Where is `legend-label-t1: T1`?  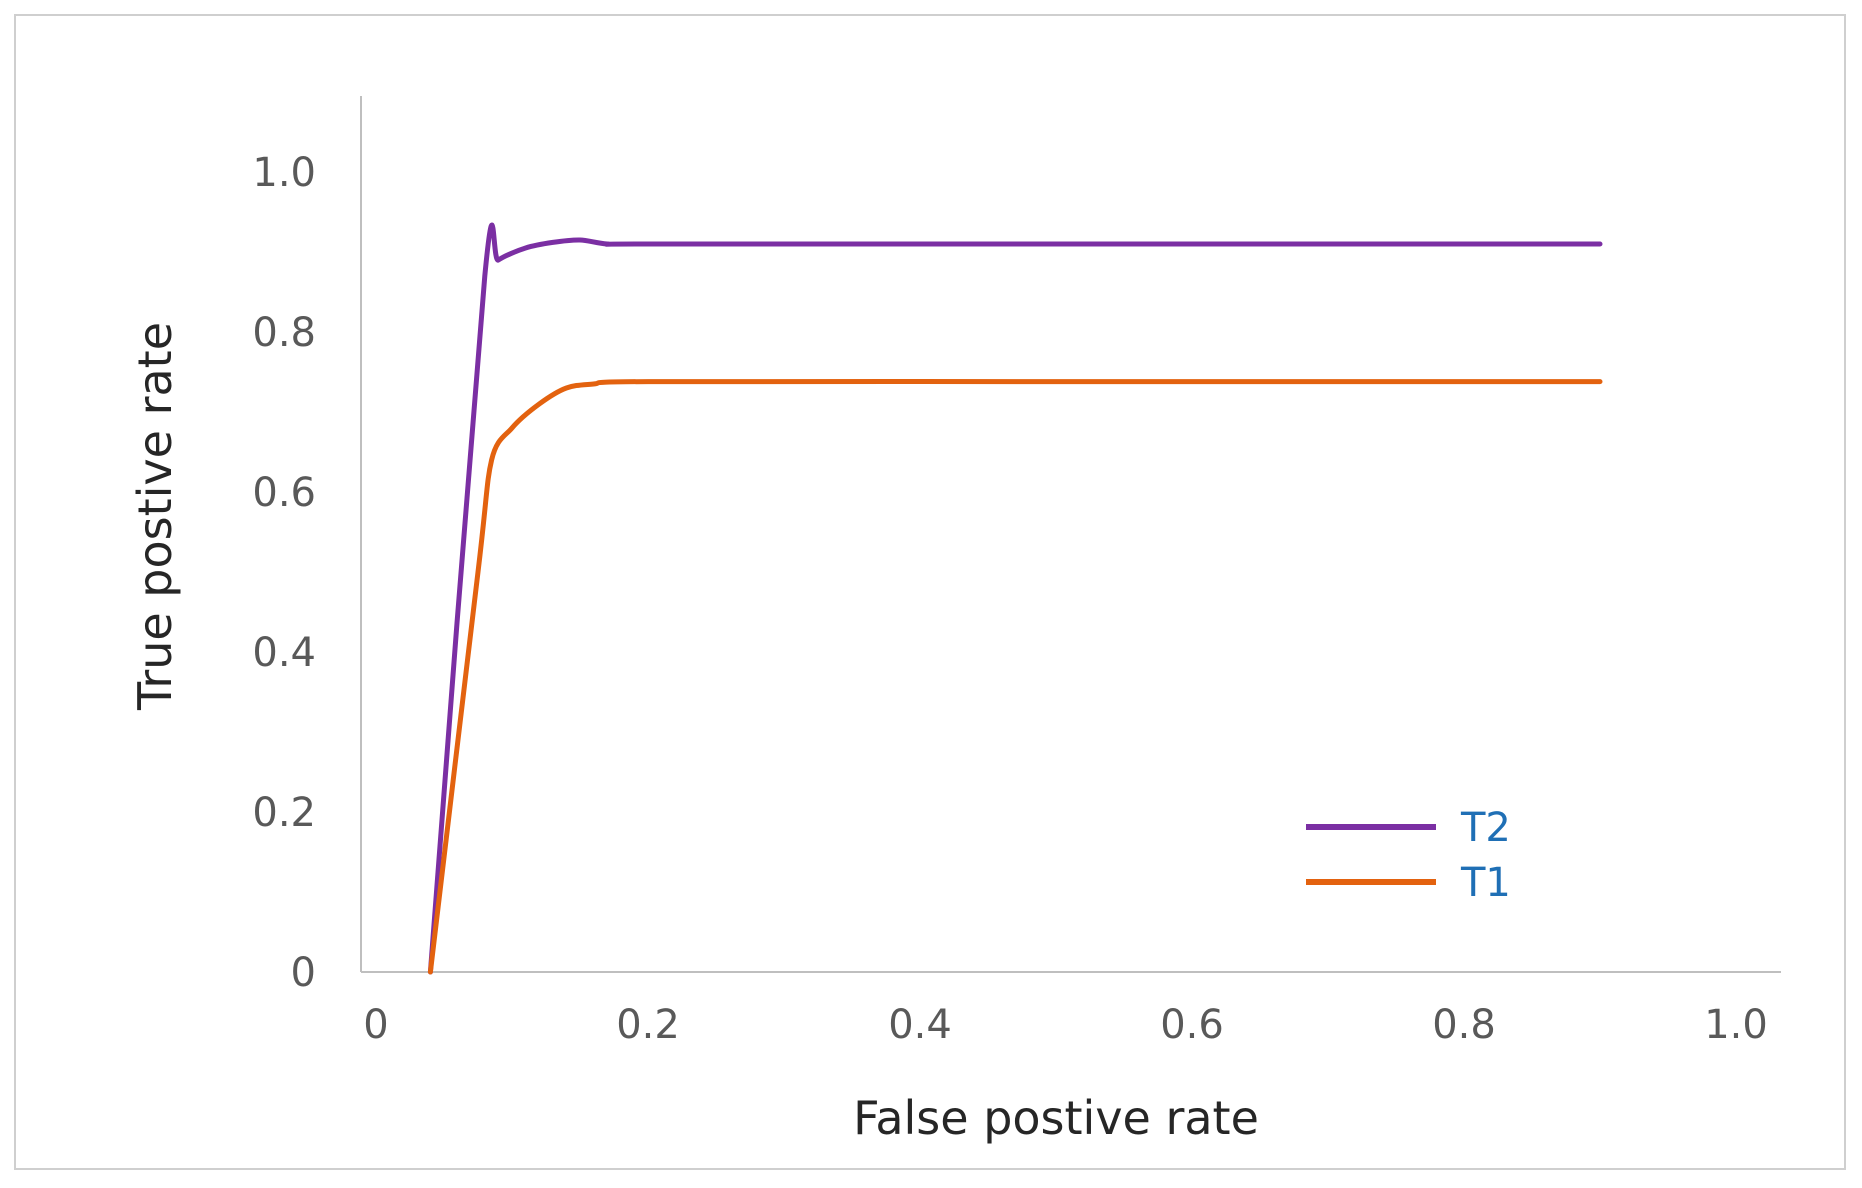 legend-label-t1: T1 is located at coordinates (1485, 883).